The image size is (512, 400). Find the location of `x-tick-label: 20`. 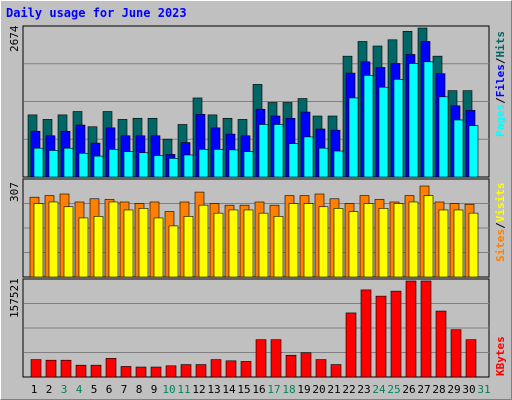

x-tick-label: 20 is located at coordinates (318, 389).